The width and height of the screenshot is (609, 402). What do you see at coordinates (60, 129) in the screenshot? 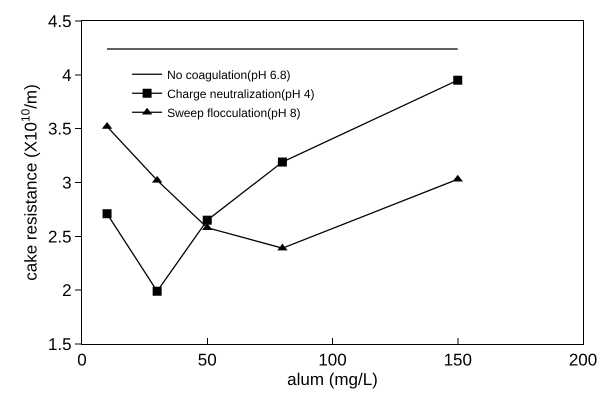
I see `y-tick-label: 3.5` at bounding box center [60, 129].